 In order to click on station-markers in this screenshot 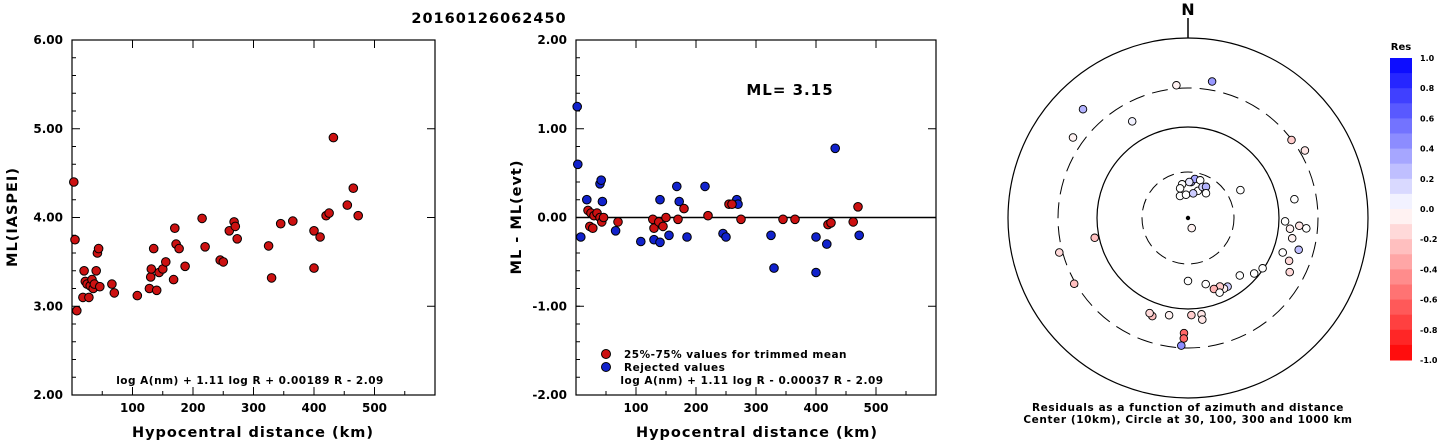, I will do `click(1183, 213)`.